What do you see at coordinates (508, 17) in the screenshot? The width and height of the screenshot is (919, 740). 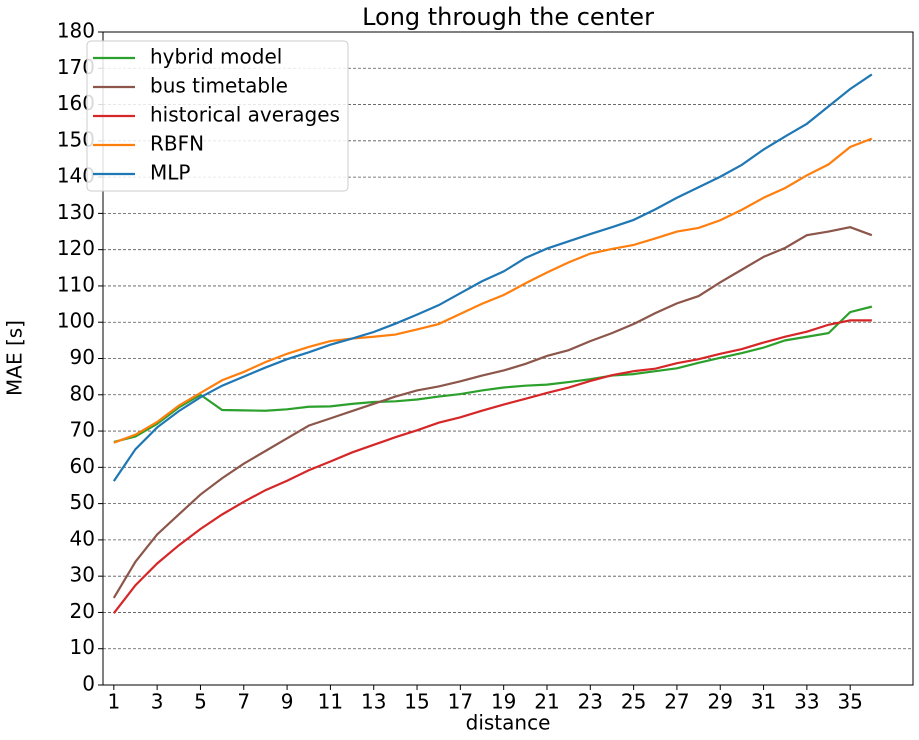 I see `chart-title: Long through the center` at bounding box center [508, 17].